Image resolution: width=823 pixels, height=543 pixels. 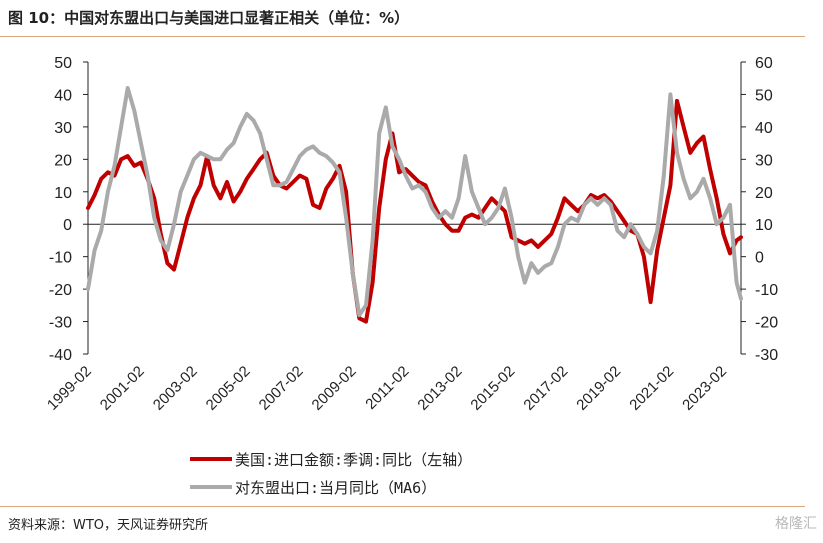 What do you see at coordinates (175, 388) in the screenshot?
I see `x-tick-label: 2003-02` at bounding box center [175, 388].